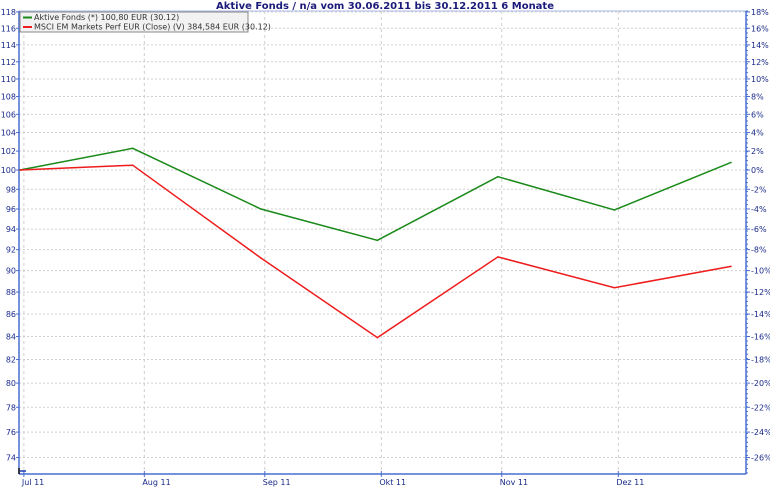 The width and height of the screenshot is (770, 491). What do you see at coordinates (760, 28) in the screenshot?
I see `y-tick-label-right: 16%` at bounding box center [760, 28].